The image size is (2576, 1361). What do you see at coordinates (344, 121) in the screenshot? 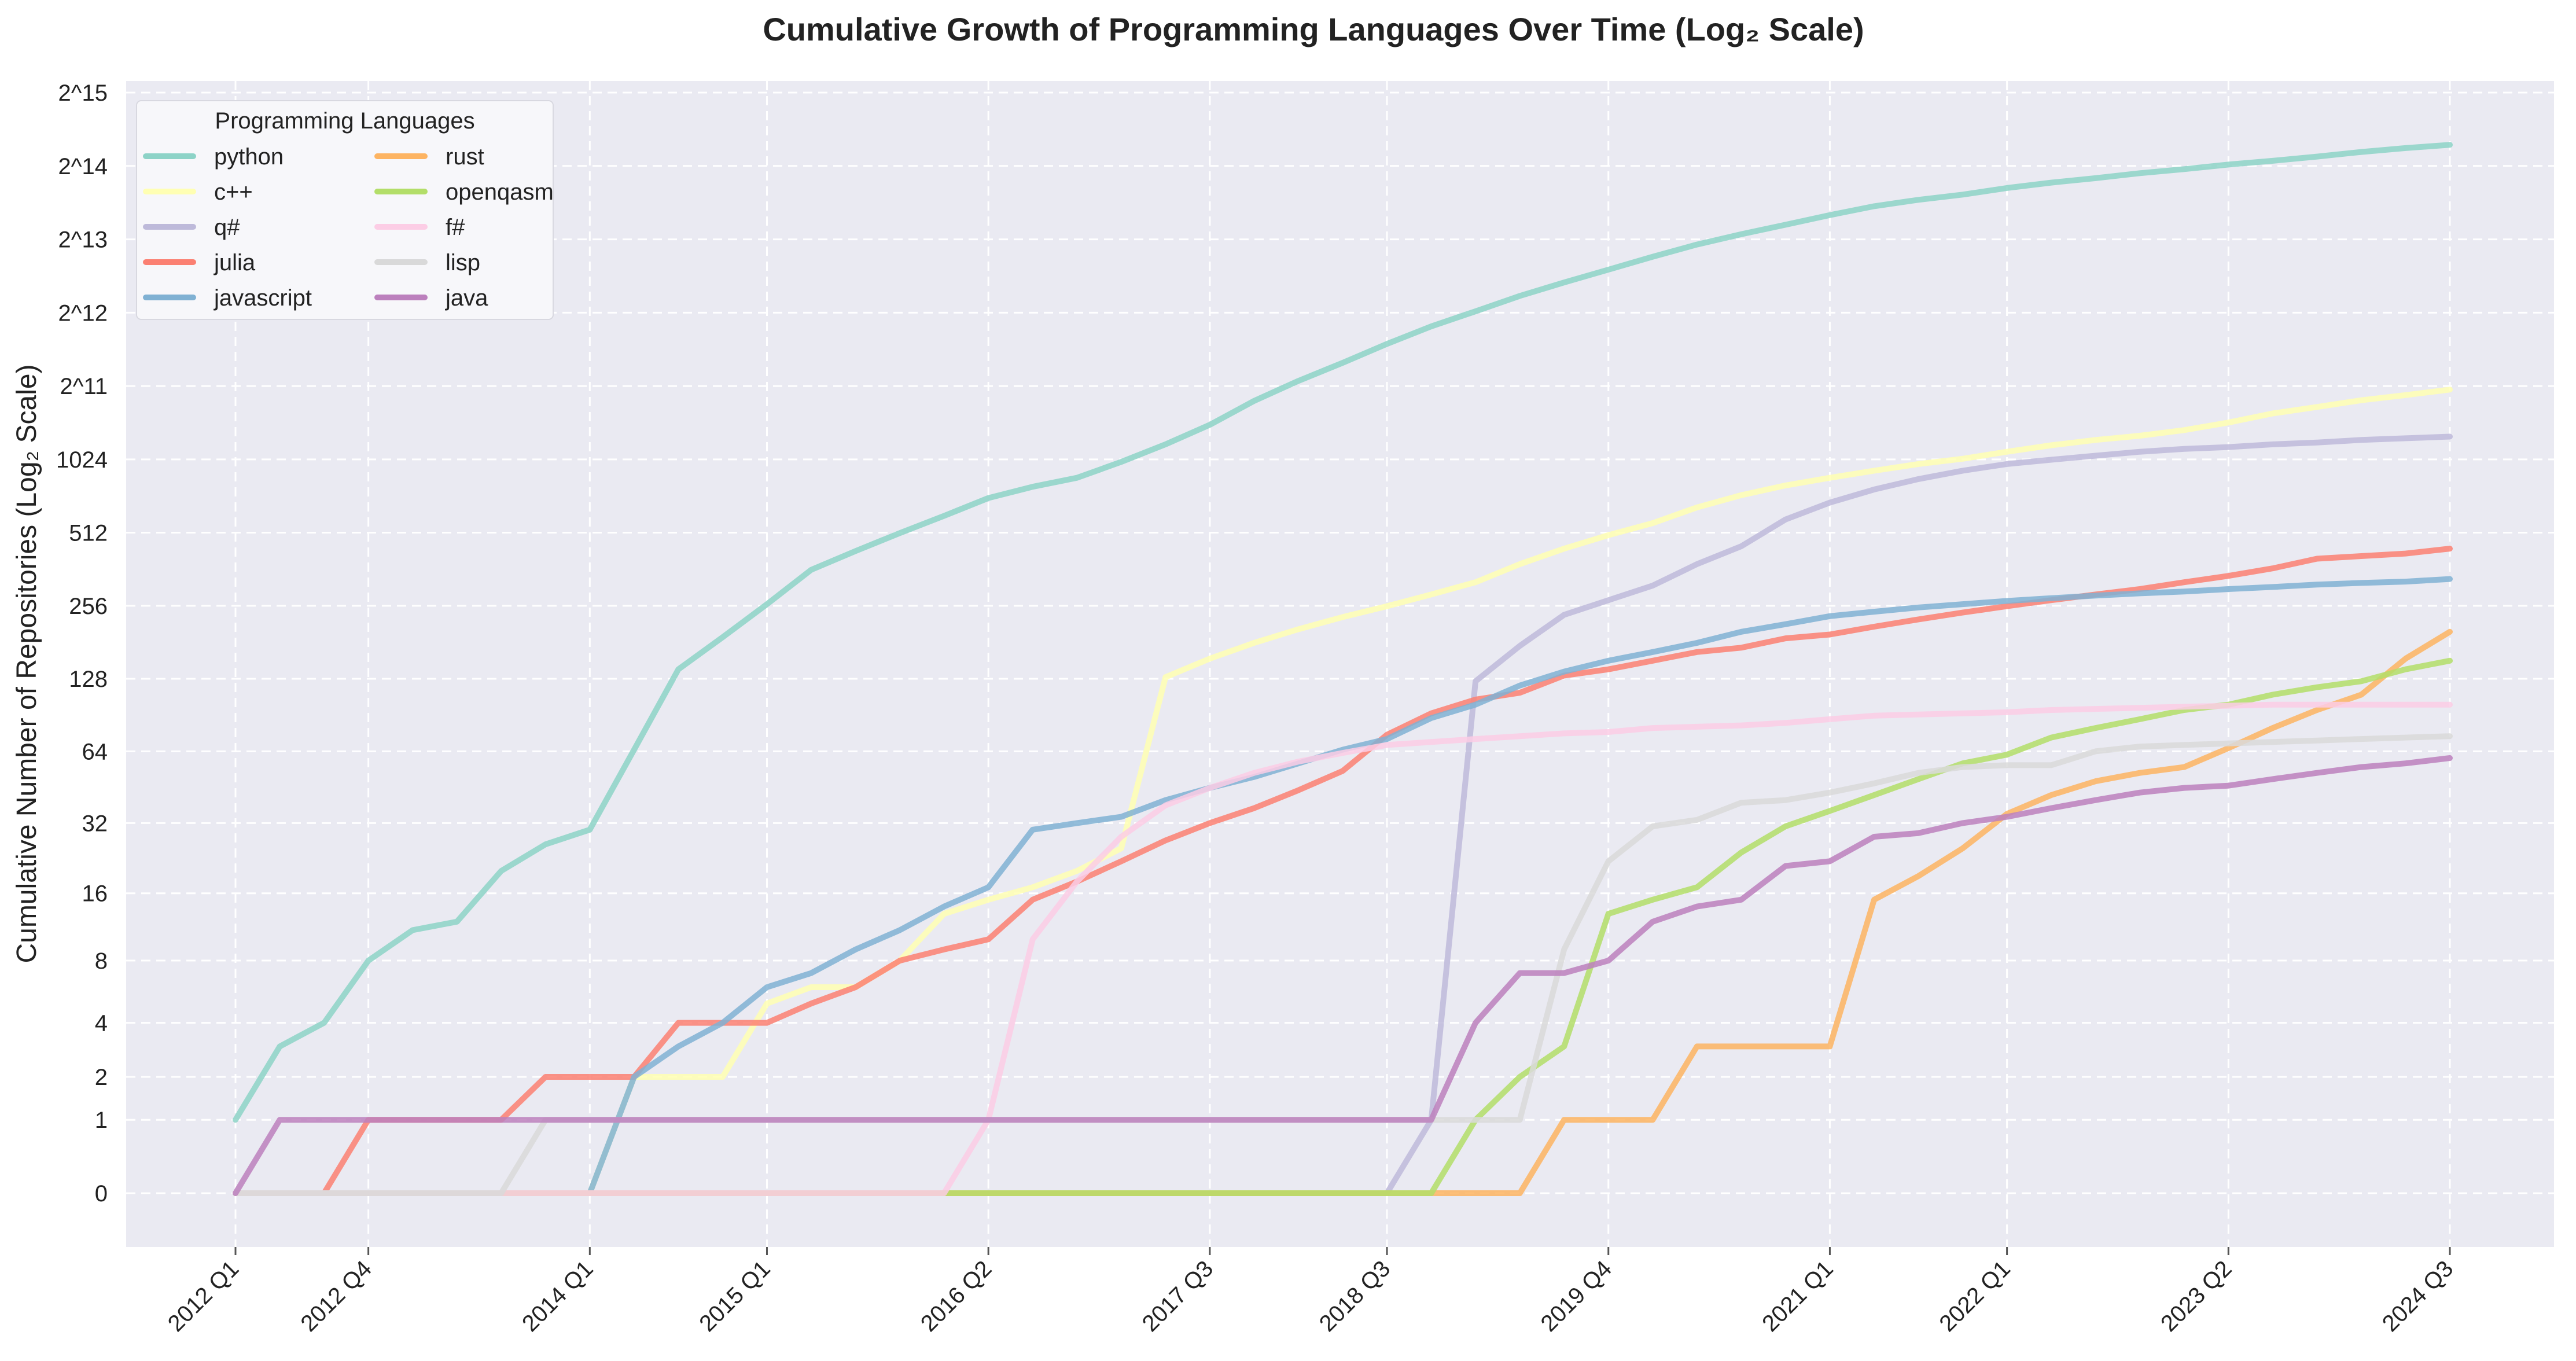
I see `legend-title: Programming Languages` at bounding box center [344, 121].